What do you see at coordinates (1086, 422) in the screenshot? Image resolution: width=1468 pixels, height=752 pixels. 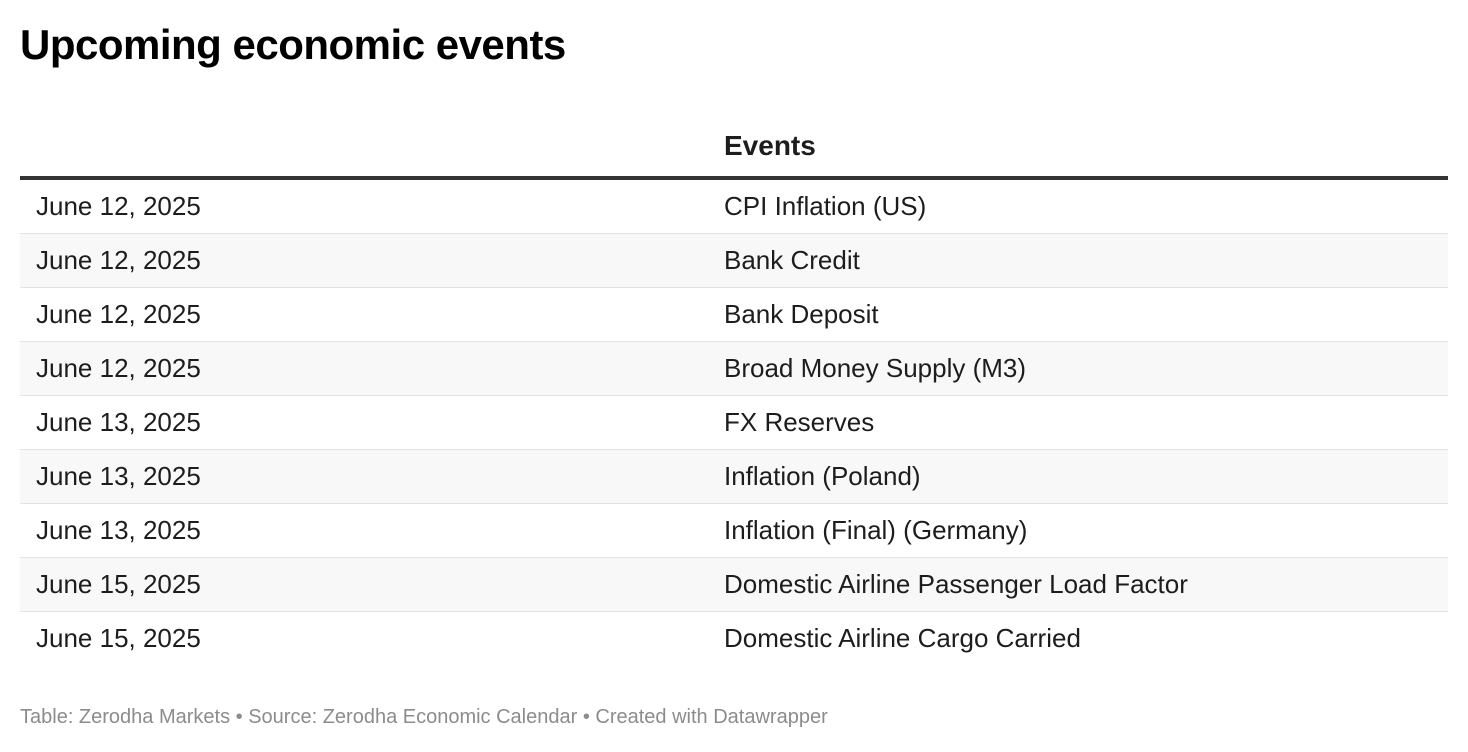 I see `event-cell: FX Reserves` at bounding box center [1086, 422].